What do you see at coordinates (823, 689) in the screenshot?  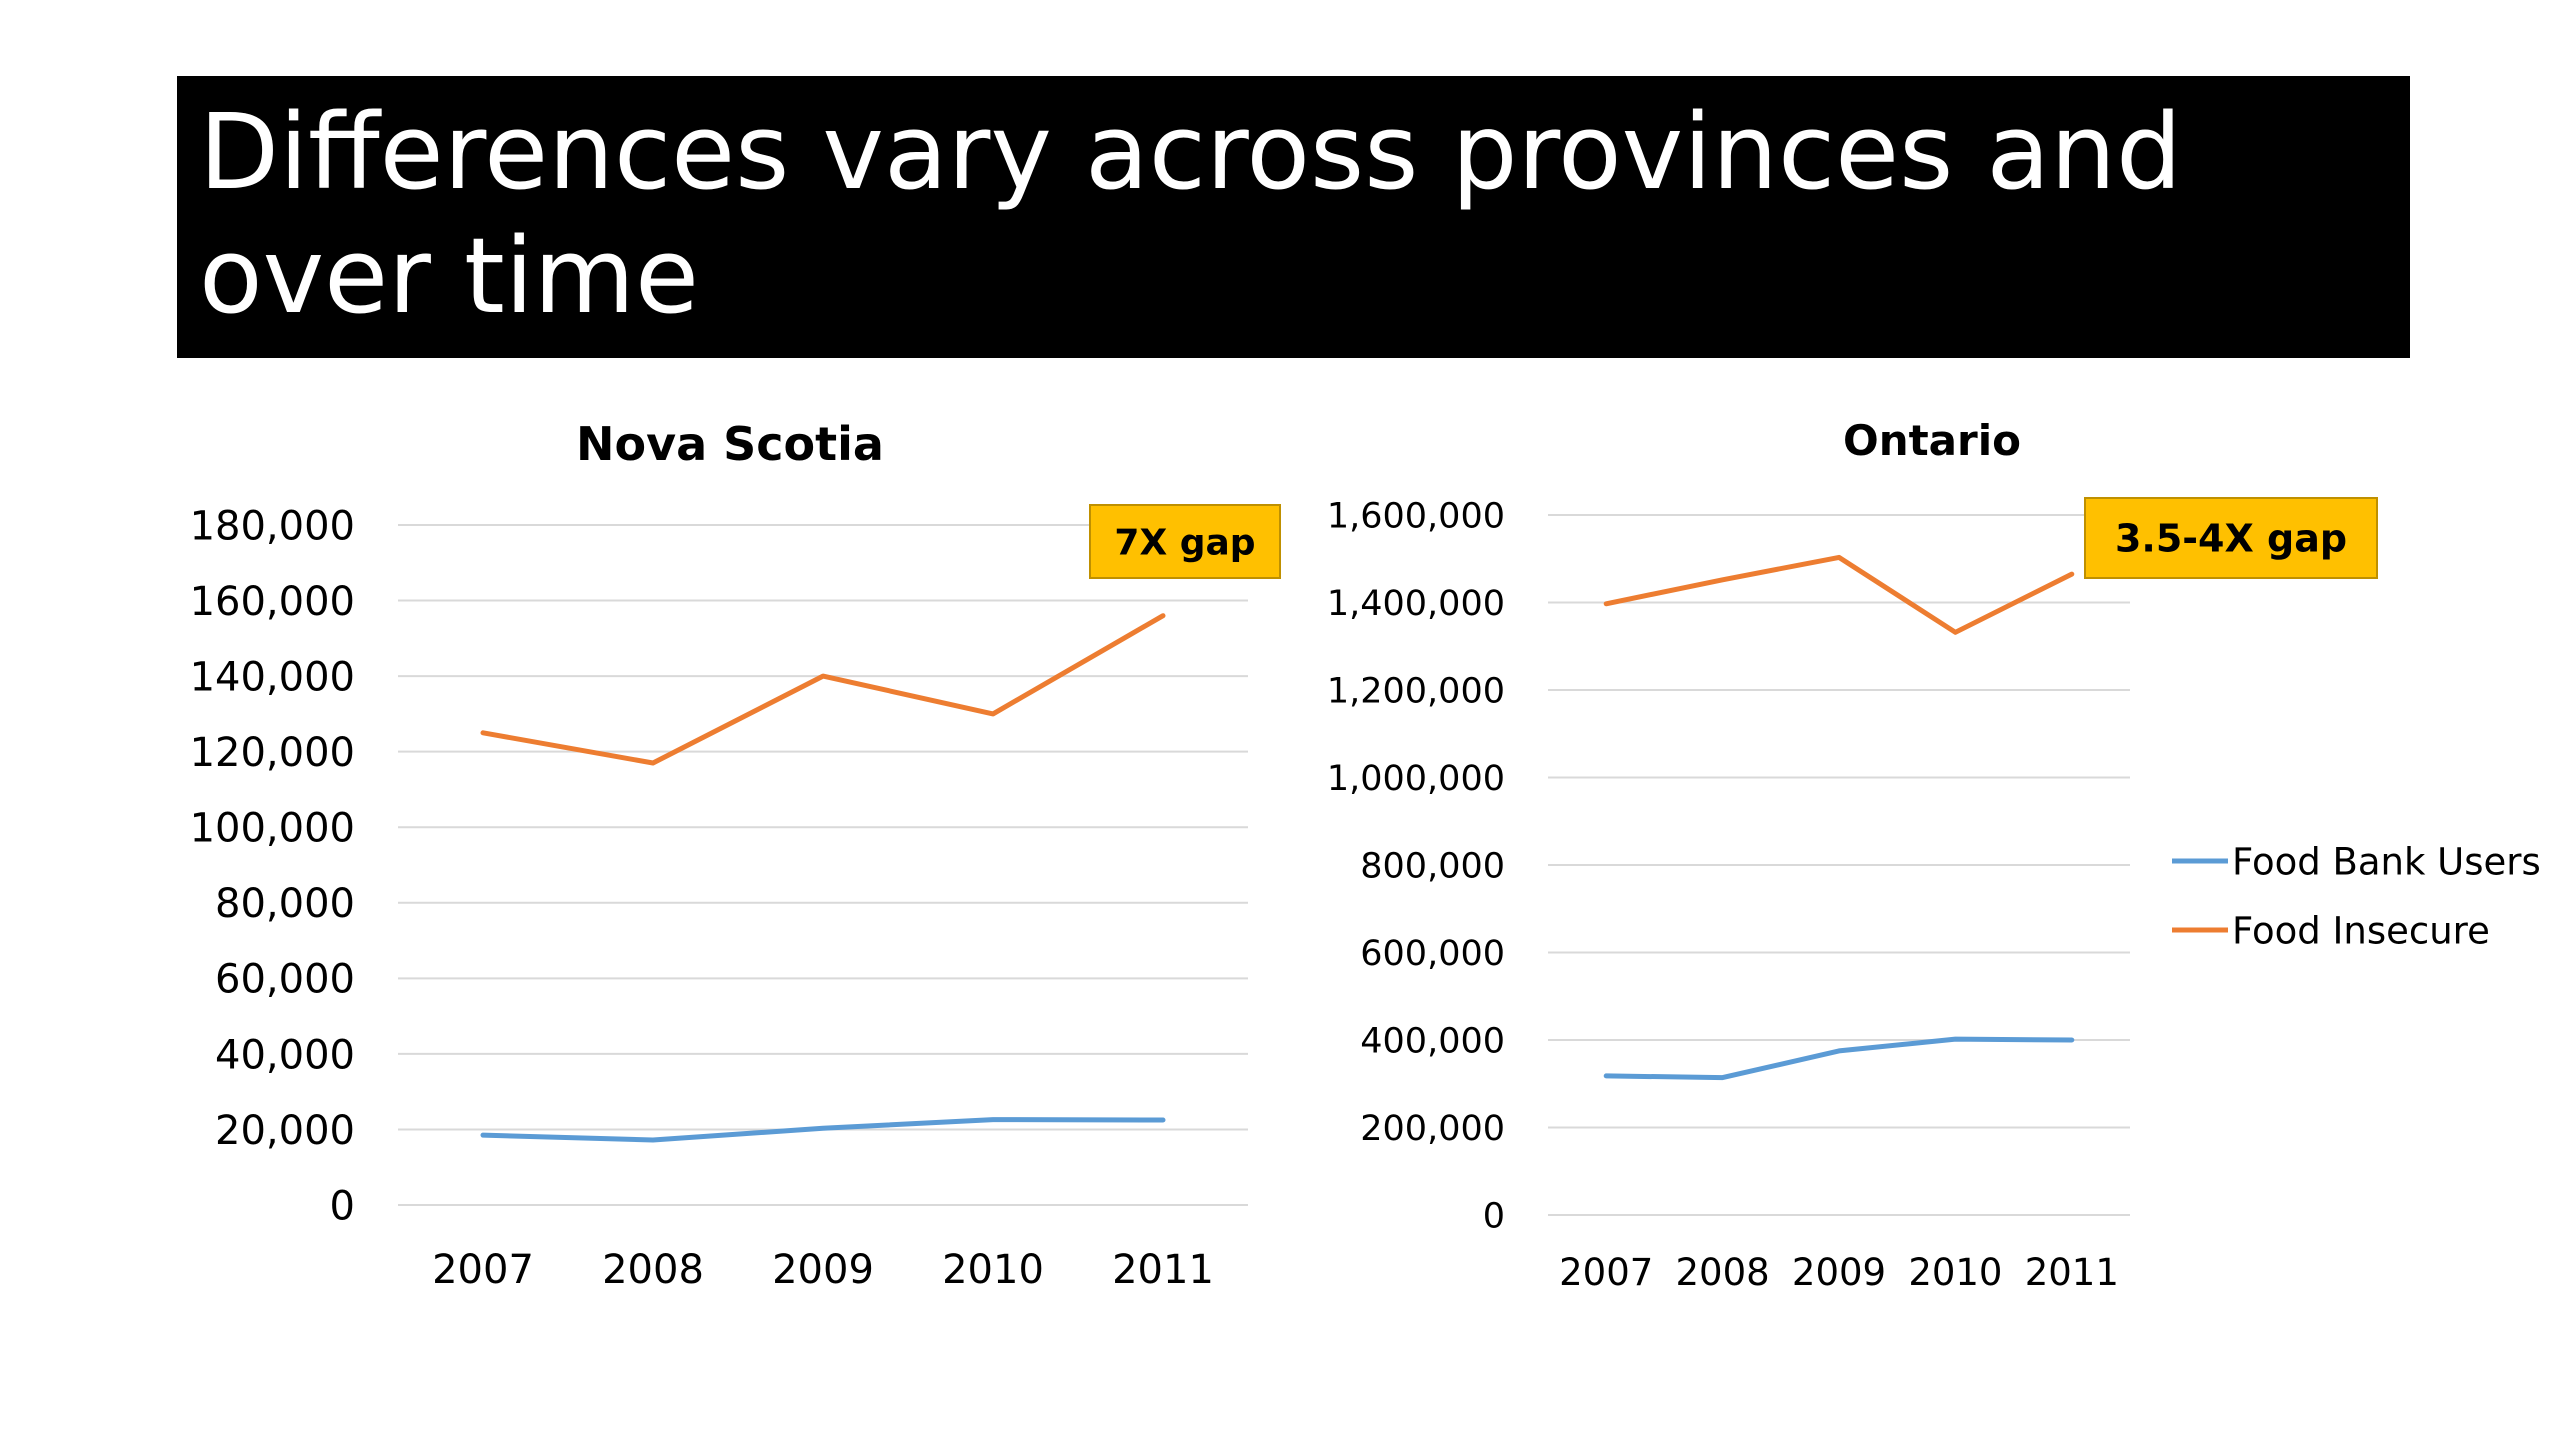 I see `nova-scotia-food-insecure-line` at bounding box center [823, 689].